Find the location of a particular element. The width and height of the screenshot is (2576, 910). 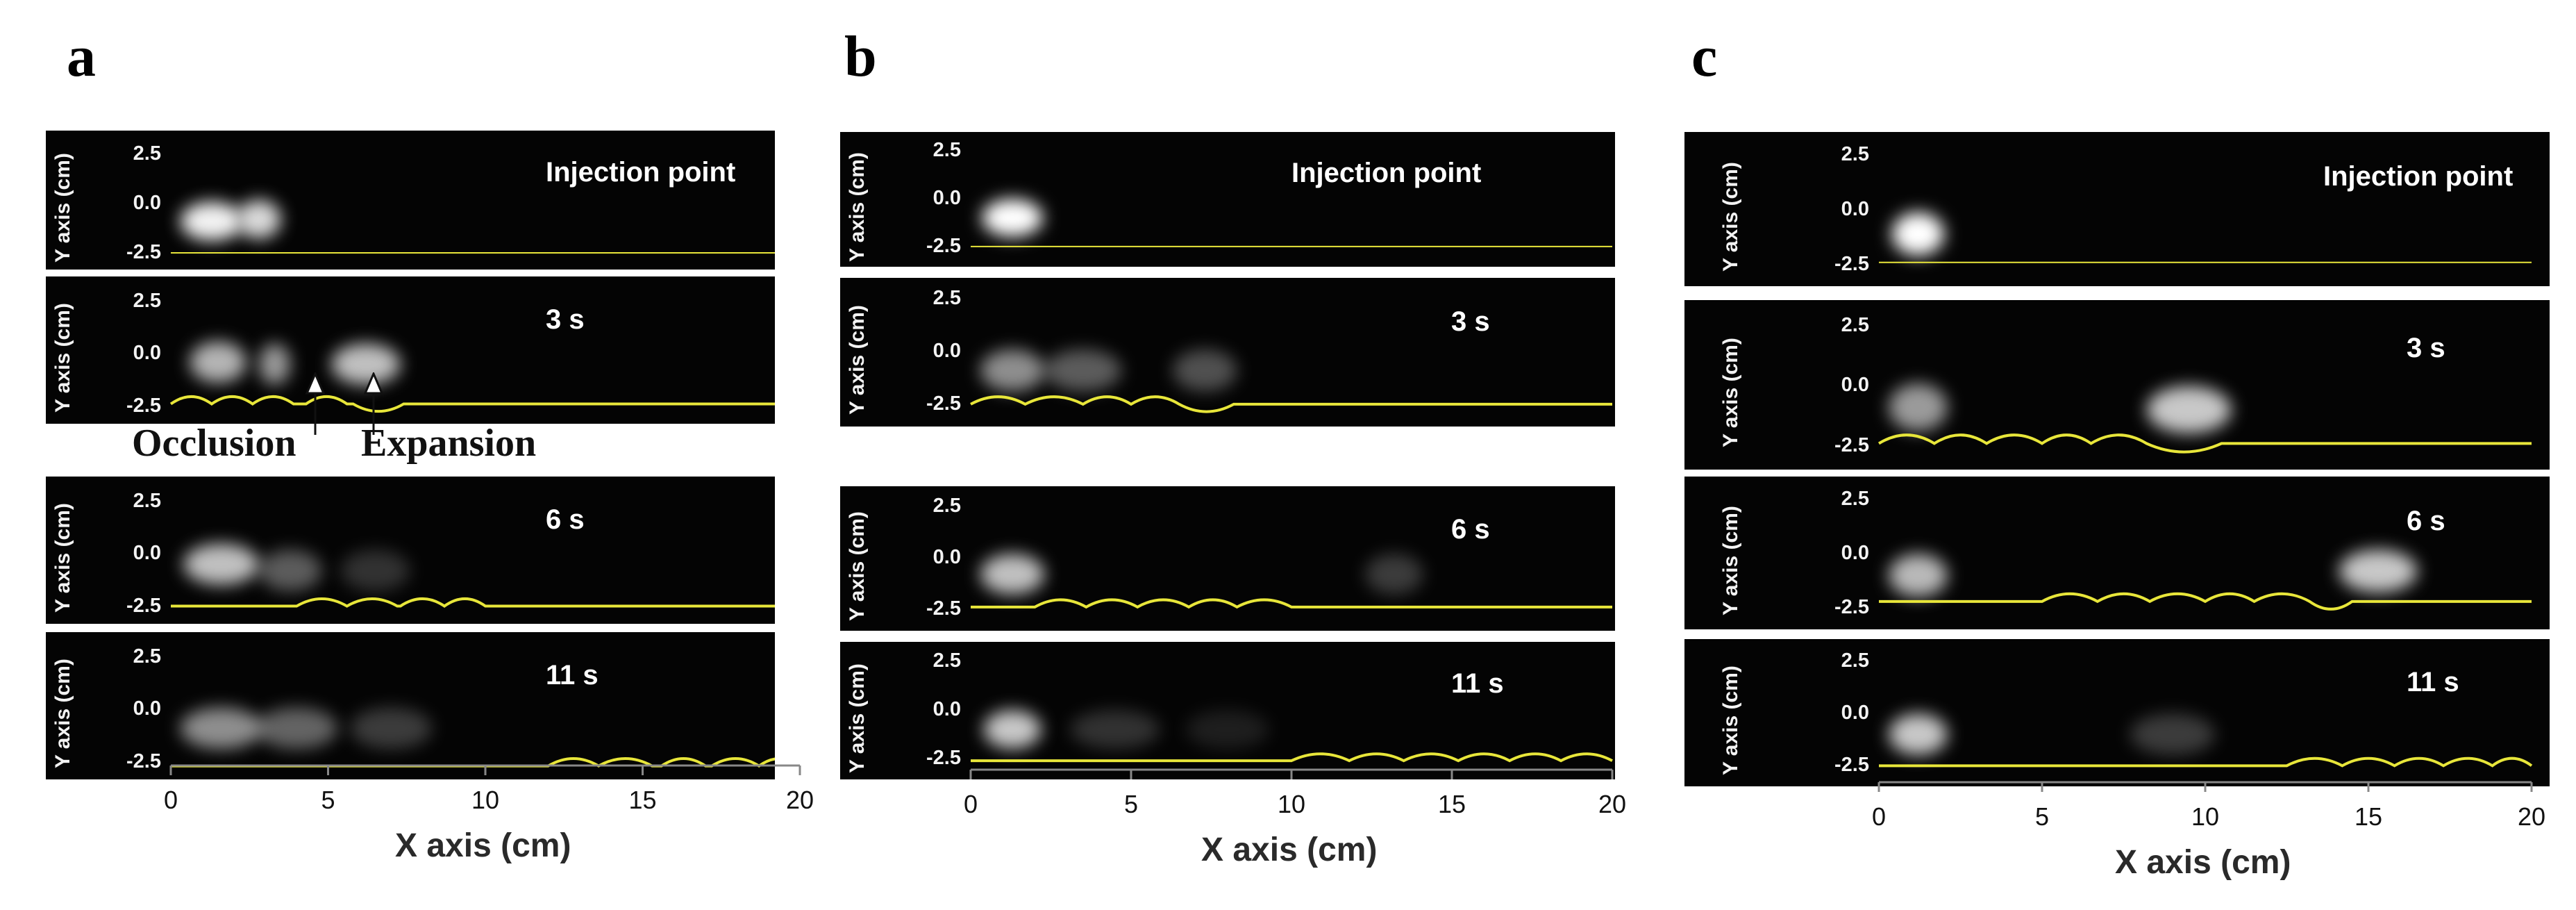

occlusion-label: Occlusion is located at coordinates (214, 444).